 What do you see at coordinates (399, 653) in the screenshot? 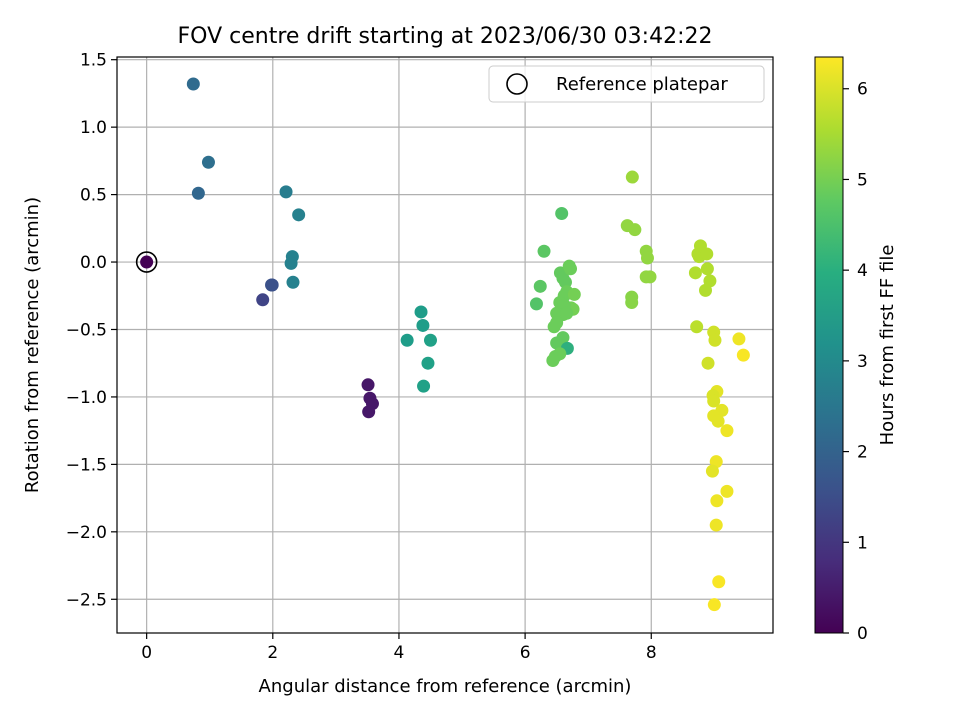
I see `x-tick-label: 4` at bounding box center [399, 653].